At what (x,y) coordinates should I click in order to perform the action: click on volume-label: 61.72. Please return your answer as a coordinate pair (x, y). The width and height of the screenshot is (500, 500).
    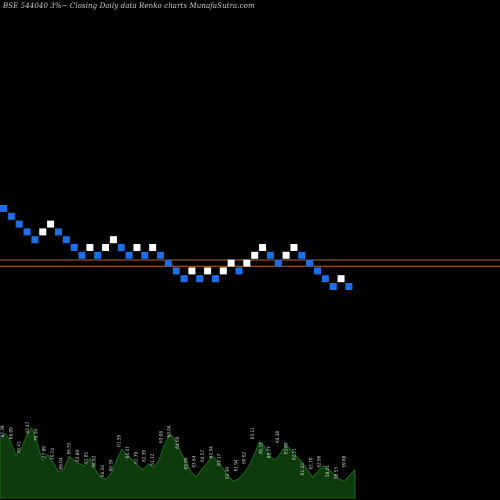
    Looking at the image, I should click on (152, 459).